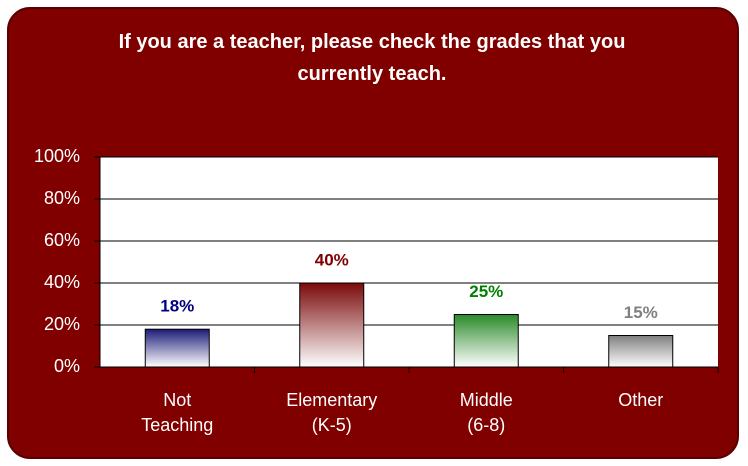 This screenshot has width=748, height=466. I want to click on y-tick-label: 40%, so click(62, 282).